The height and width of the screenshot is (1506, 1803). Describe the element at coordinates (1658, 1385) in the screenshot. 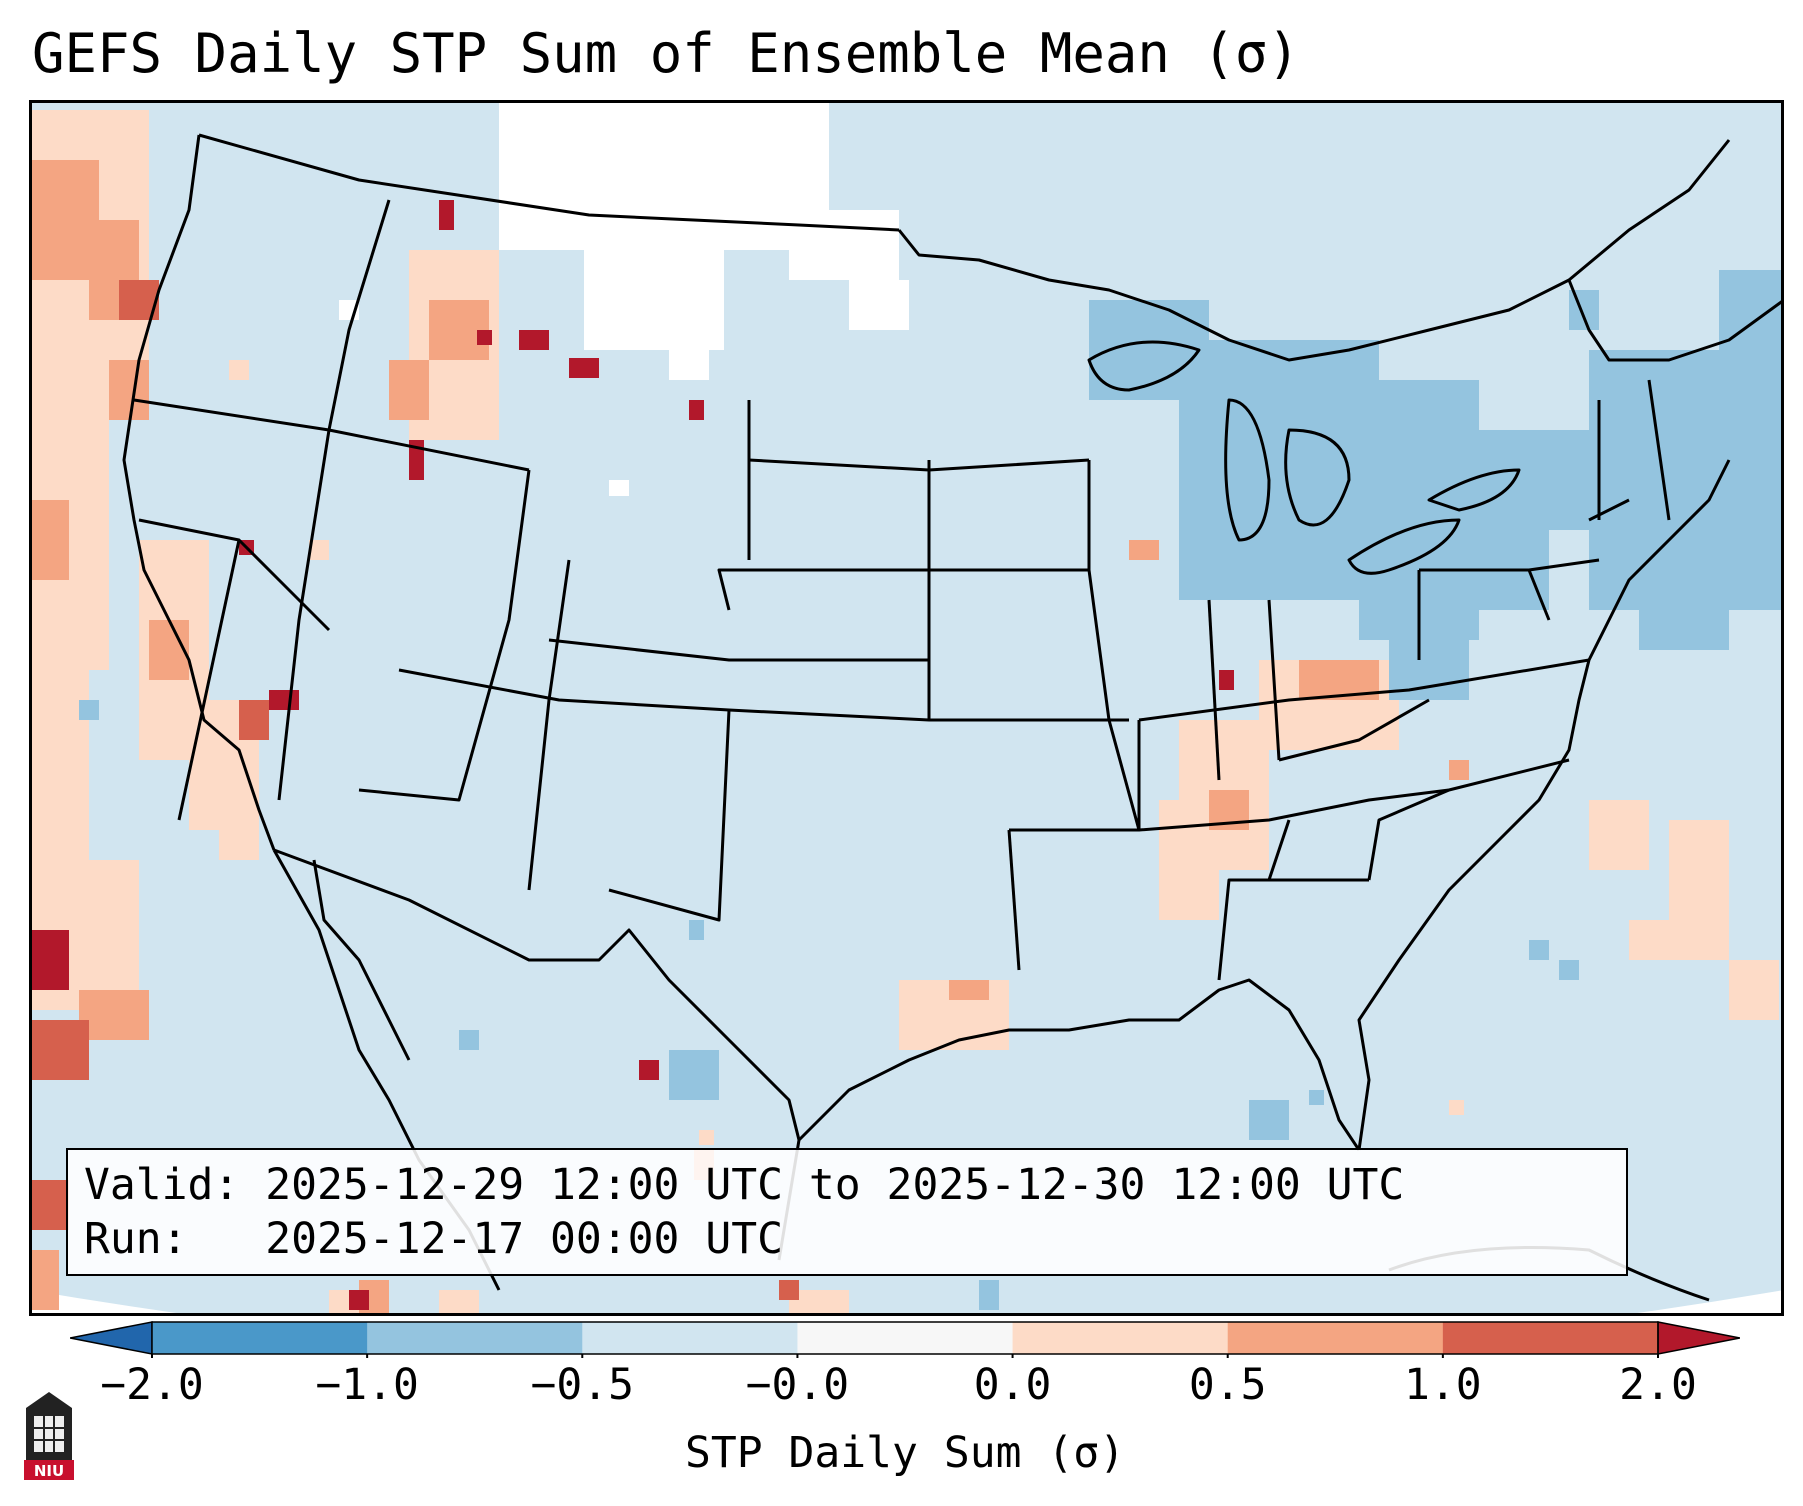

I see `colorbar-tick-label: 2.0` at that location.